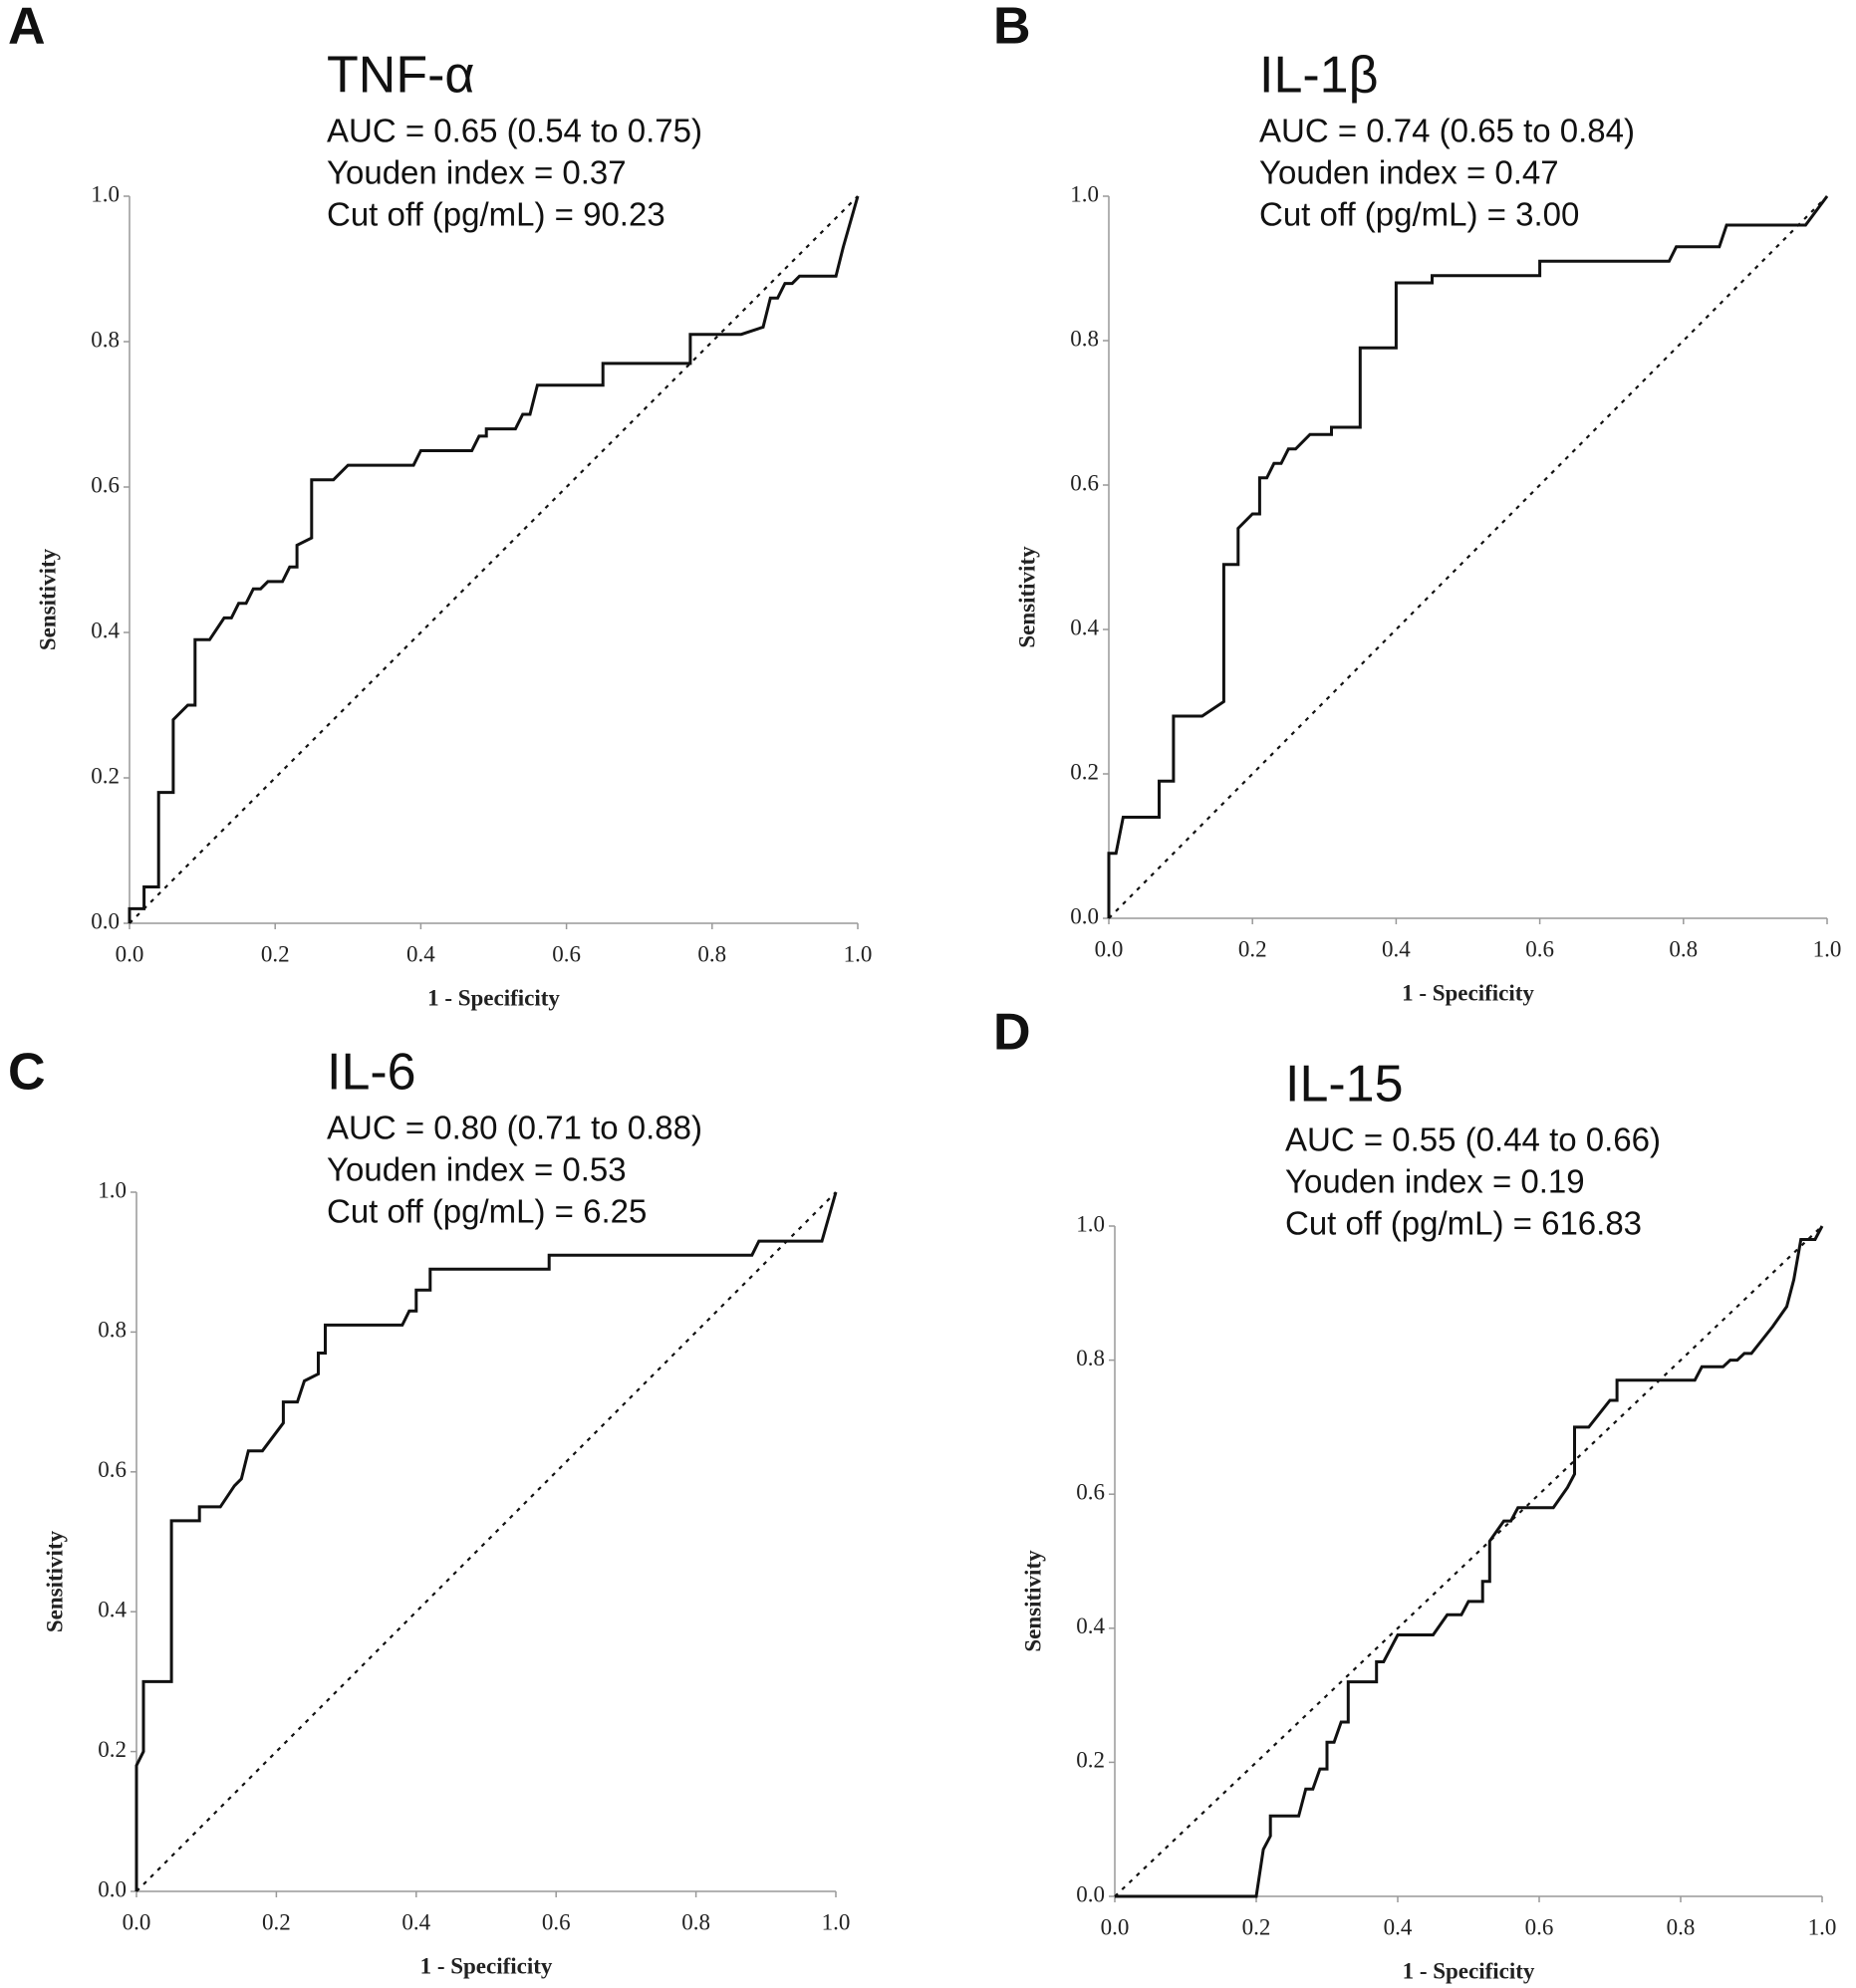 This screenshot has width=1856, height=1988. Describe the element at coordinates (514, 1128) in the screenshot. I see `annotation: AUC = 0.80 (0.71 to 0.88)` at that location.